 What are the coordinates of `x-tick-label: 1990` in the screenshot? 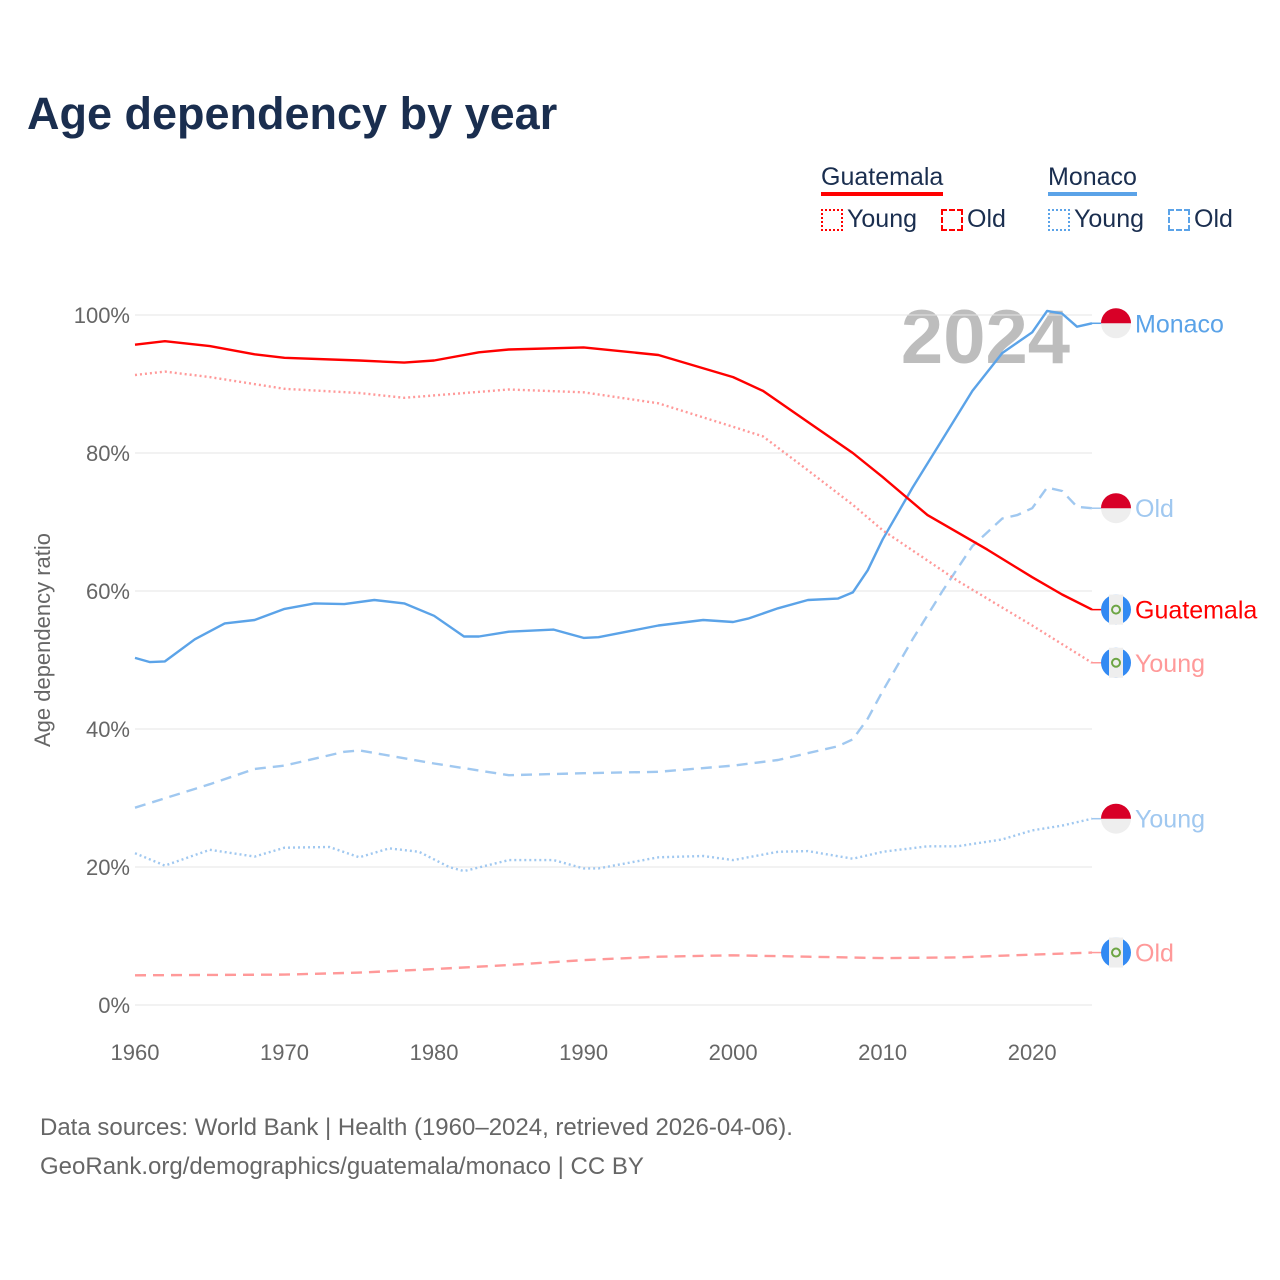 It's located at (583, 1052).